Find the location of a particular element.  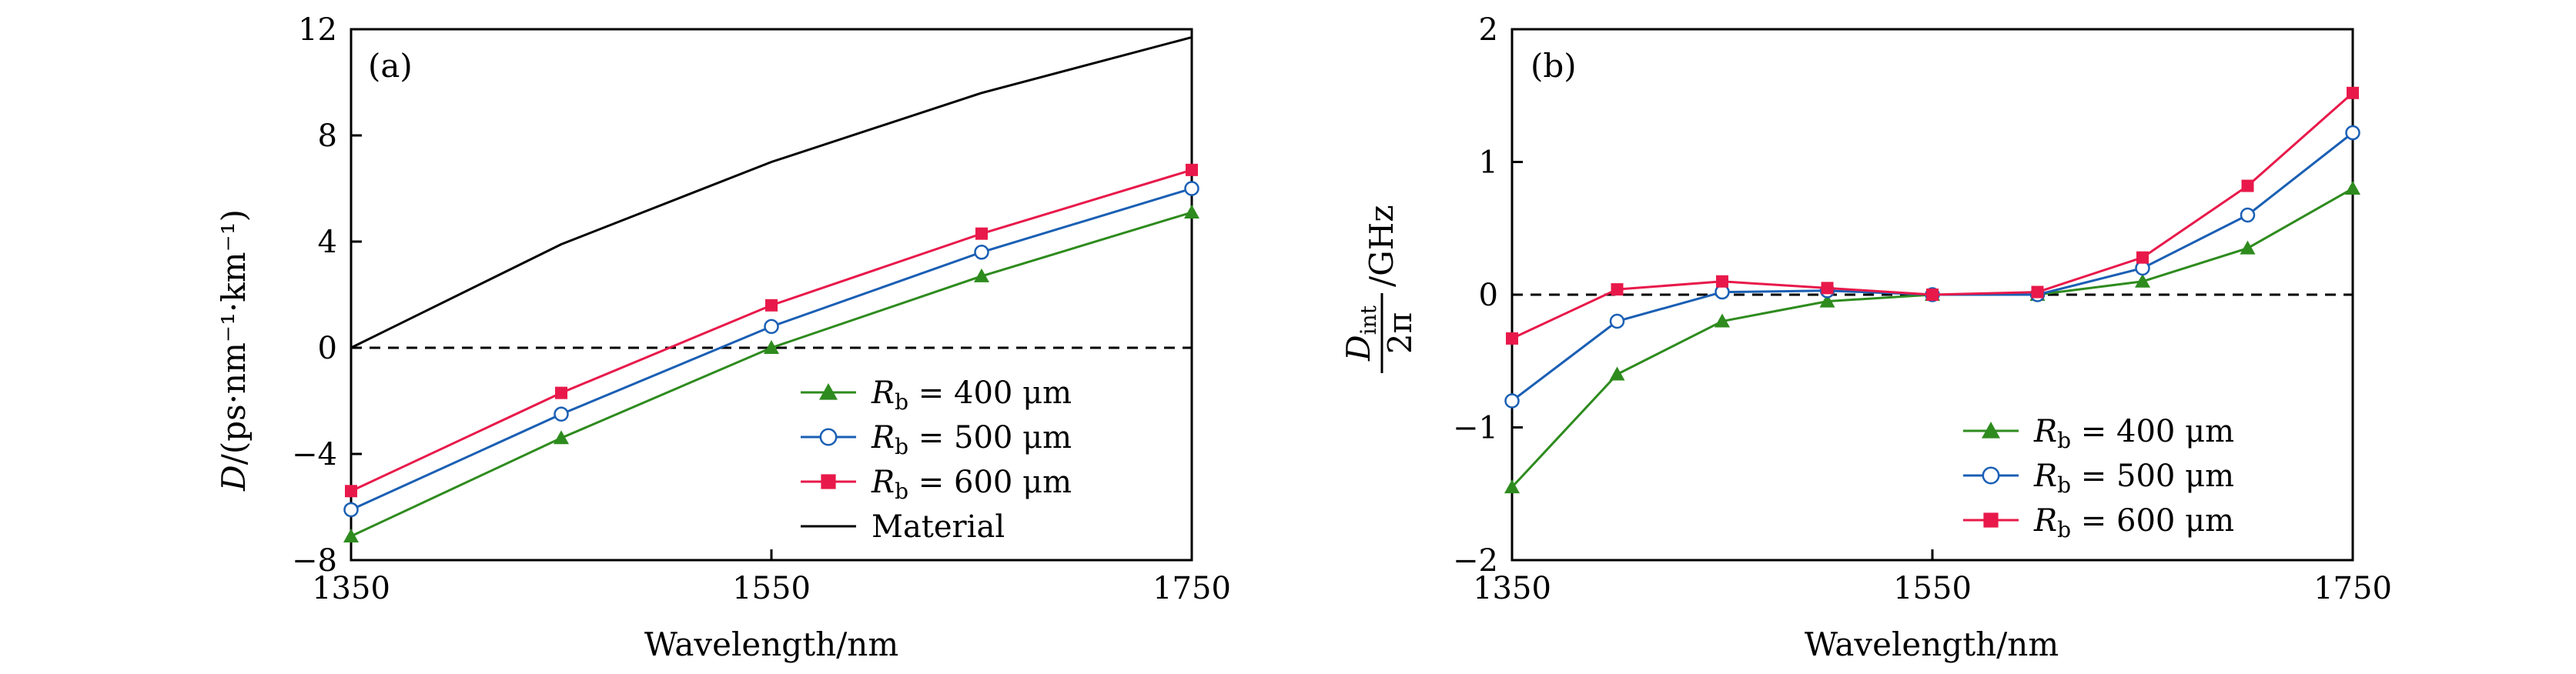

panel-a-y-tick-label: 0 is located at coordinates (328, 348).